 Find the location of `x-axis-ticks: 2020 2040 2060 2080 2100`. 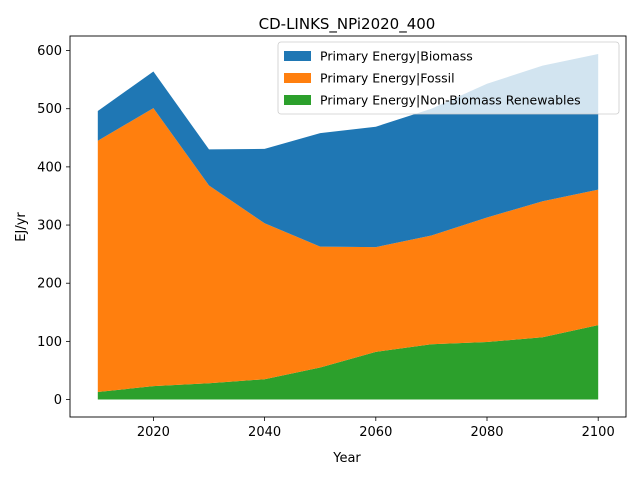

x-axis-ticks: 2020 2040 2060 2080 2100 is located at coordinates (376, 428).